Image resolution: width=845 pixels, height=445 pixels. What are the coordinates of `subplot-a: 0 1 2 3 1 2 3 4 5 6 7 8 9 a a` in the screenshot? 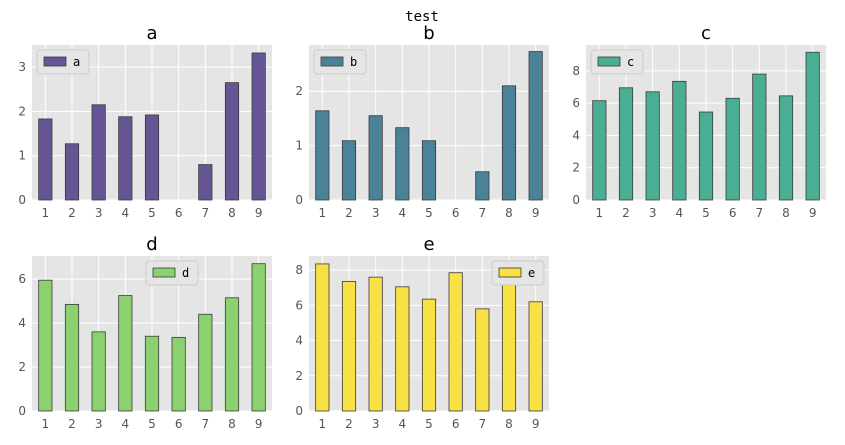 It's located at (145, 121).